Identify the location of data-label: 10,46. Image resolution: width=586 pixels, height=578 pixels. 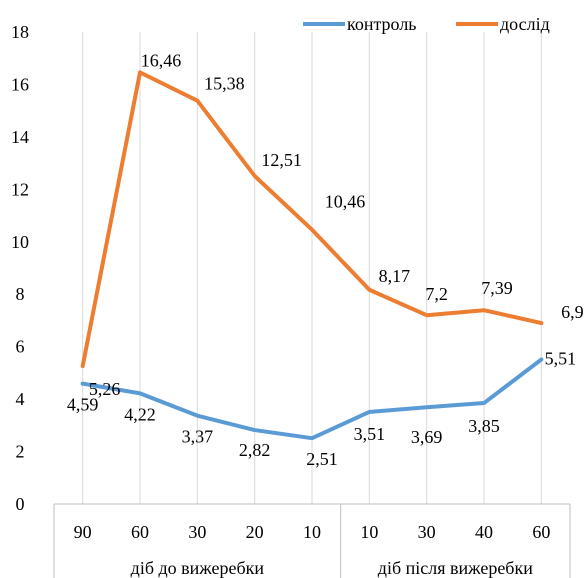
(345, 202).